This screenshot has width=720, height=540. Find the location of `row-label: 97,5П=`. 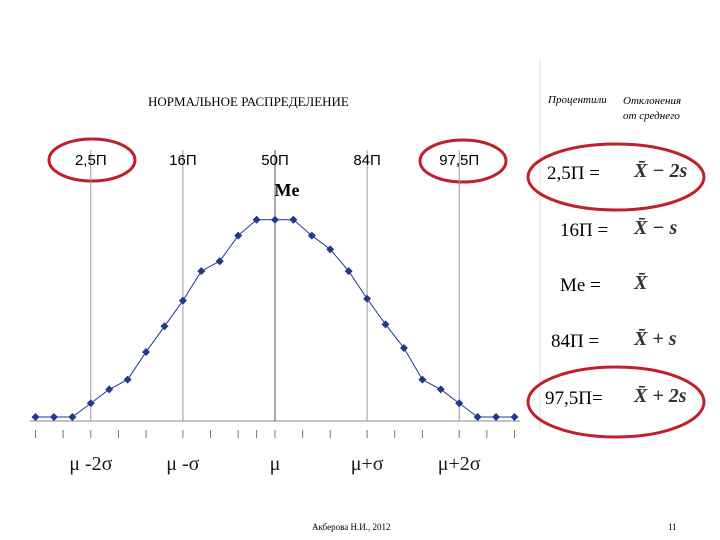

row-label: 97,5П= is located at coordinates (574, 398).